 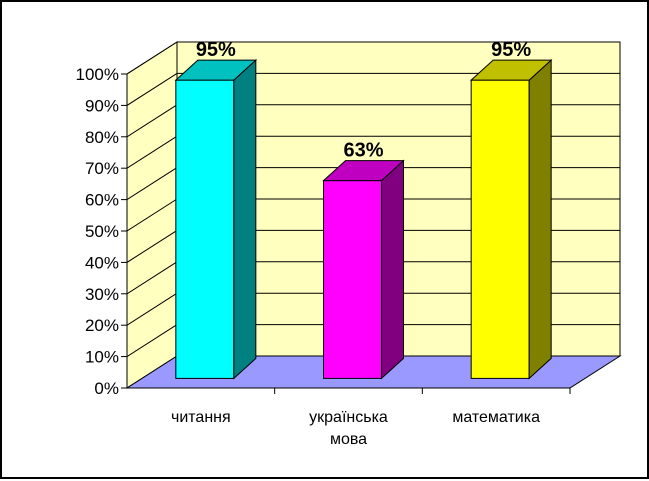 What do you see at coordinates (102, 168) in the screenshot?
I see `y-tick-label: 70%` at bounding box center [102, 168].